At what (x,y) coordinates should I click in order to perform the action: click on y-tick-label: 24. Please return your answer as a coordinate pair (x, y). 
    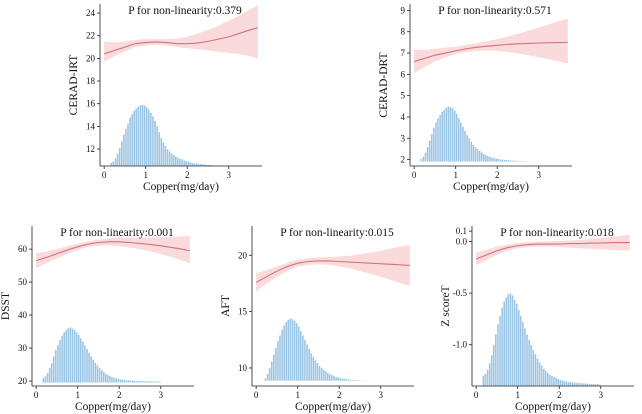
    Looking at the image, I should click on (91, 13).